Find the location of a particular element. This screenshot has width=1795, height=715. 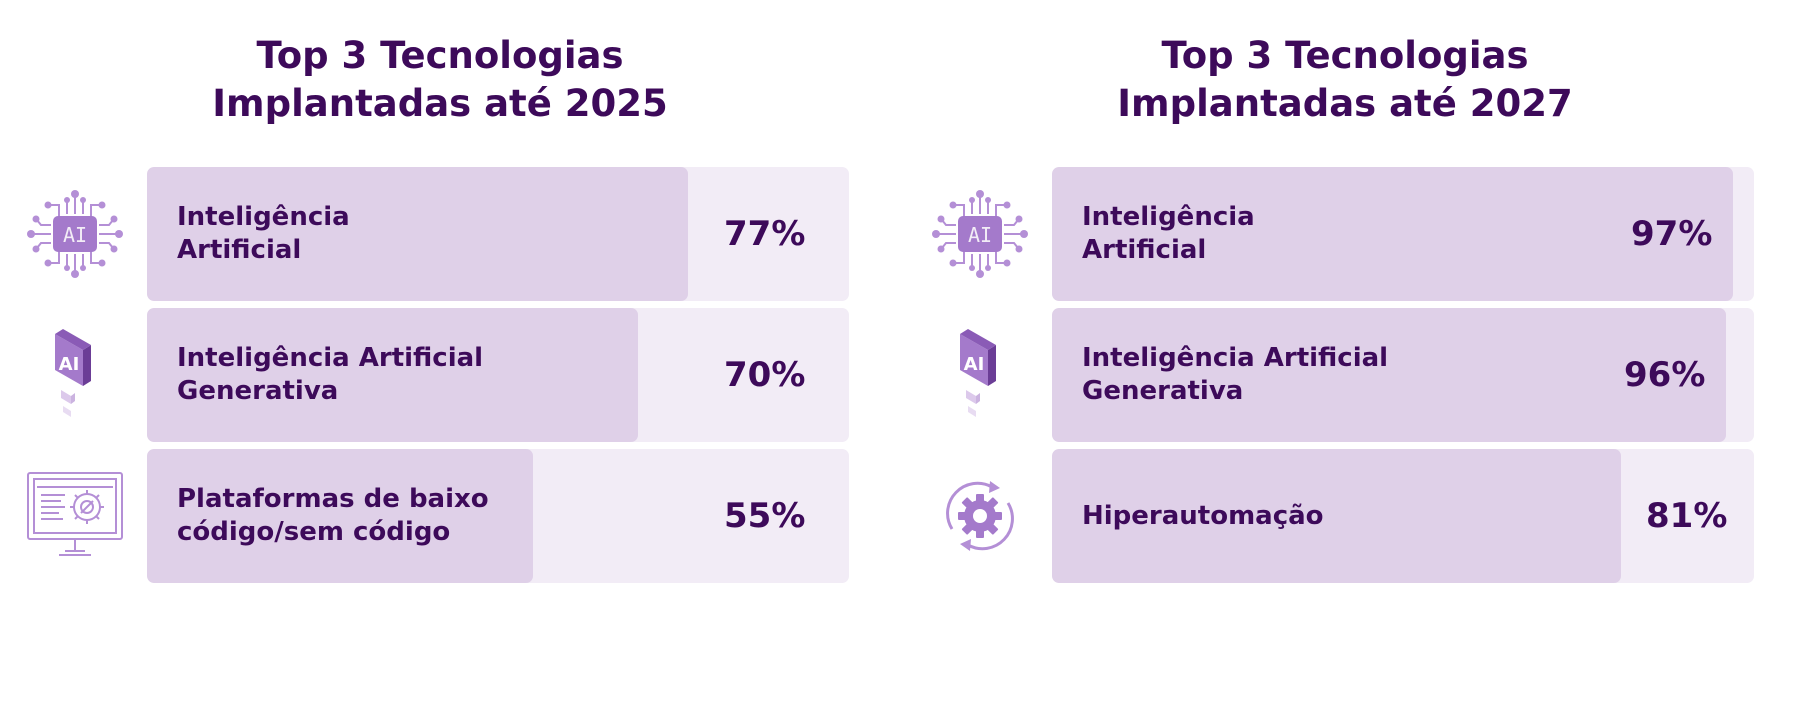

chart-title: Top 3 Tecnologias Implantadas até 2027 is located at coordinates (1345, 80).